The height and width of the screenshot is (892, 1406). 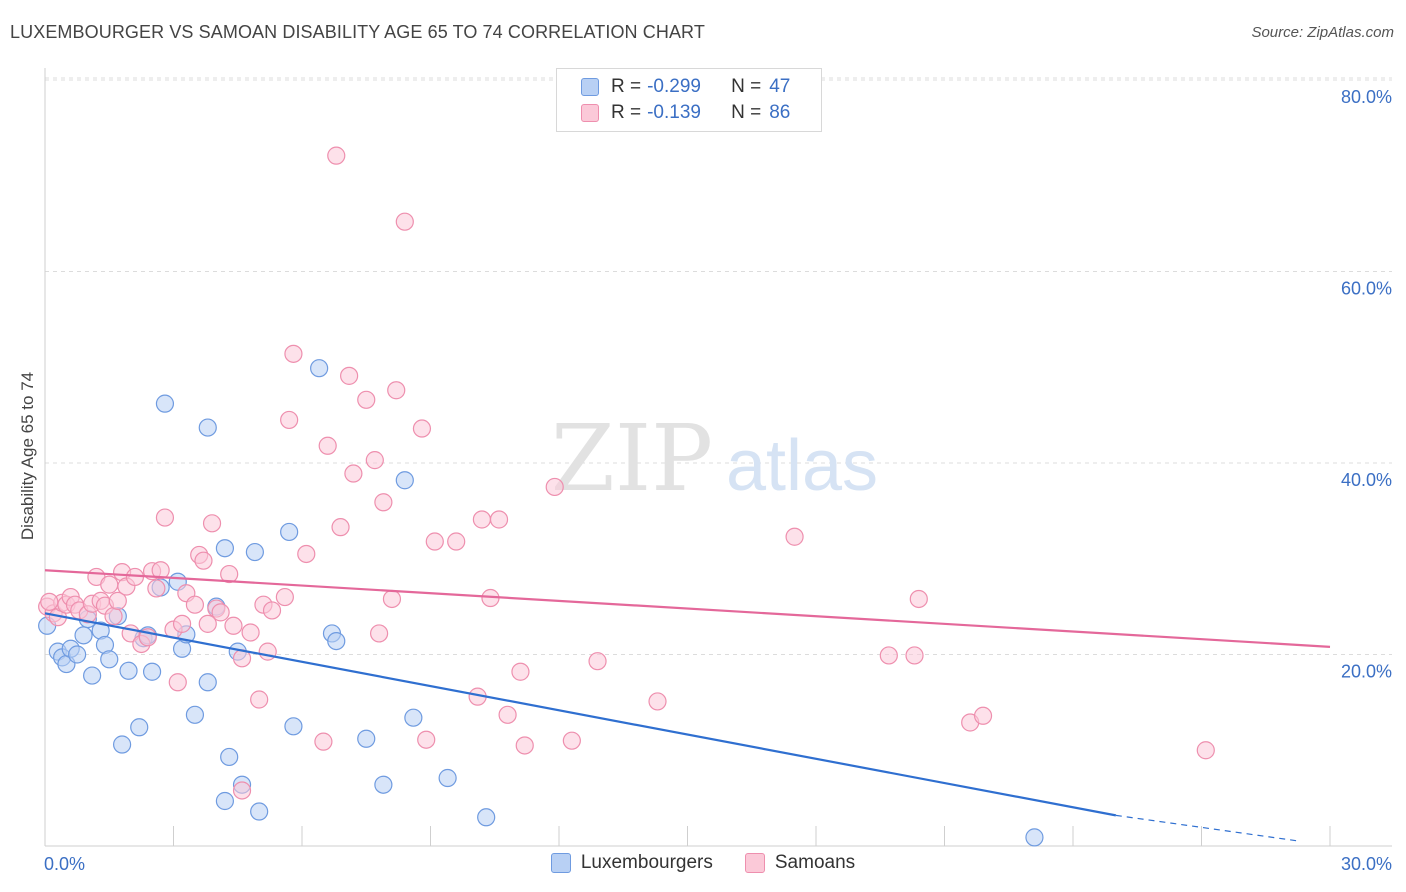 What do you see at coordinates (689, 100) in the screenshot?
I see `correlation-legend: R = -0.299 N = 47 R = -0.139 N = 86` at bounding box center [689, 100].